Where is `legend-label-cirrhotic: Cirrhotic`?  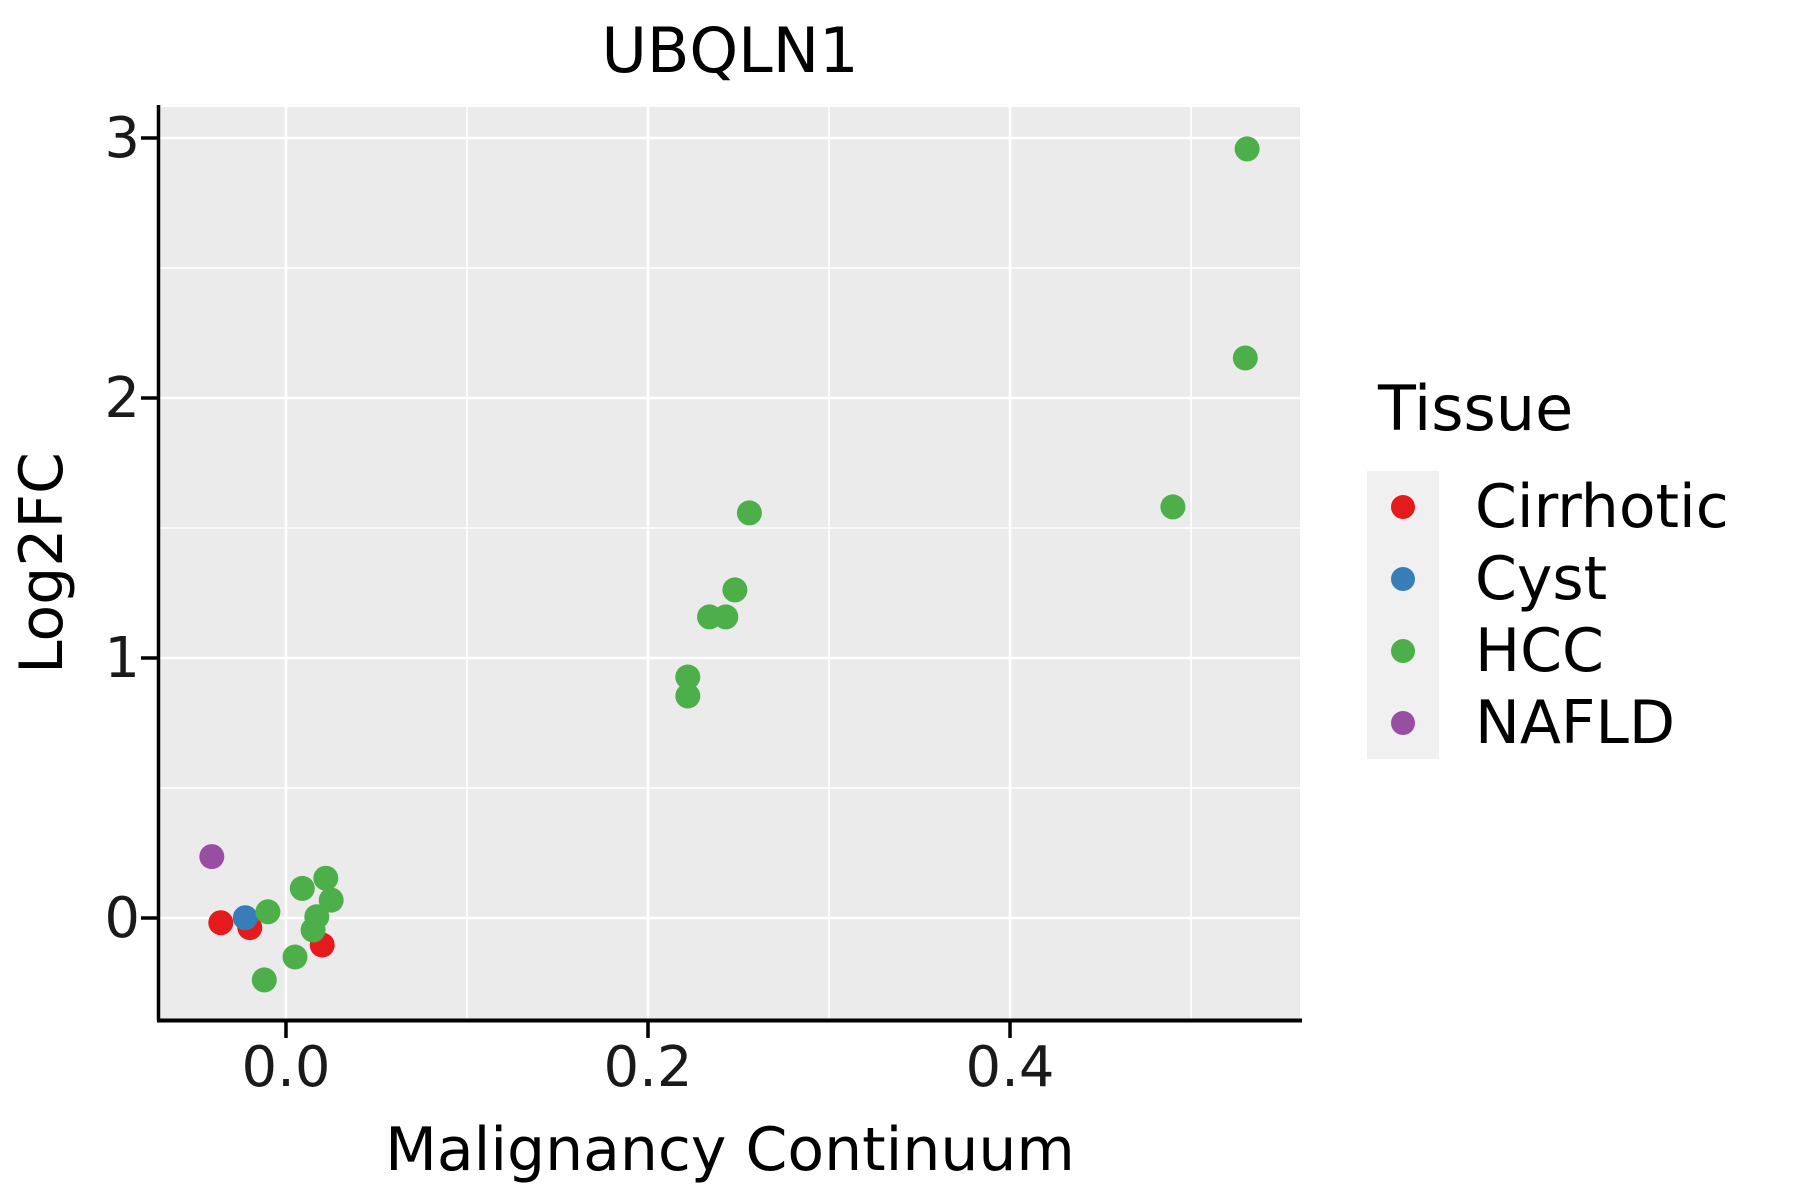 legend-label-cirrhotic: Cirrhotic is located at coordinates (1602, 507).